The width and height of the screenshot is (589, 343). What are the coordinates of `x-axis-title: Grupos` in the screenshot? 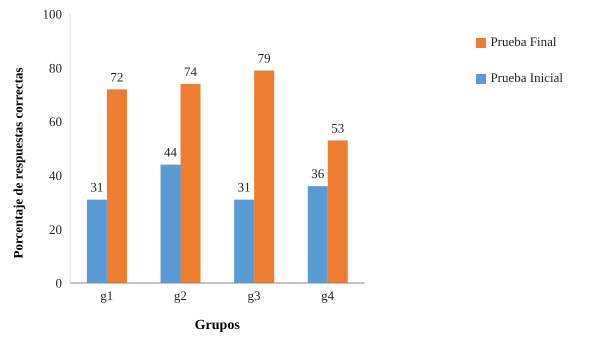 It's located at (217, 325).